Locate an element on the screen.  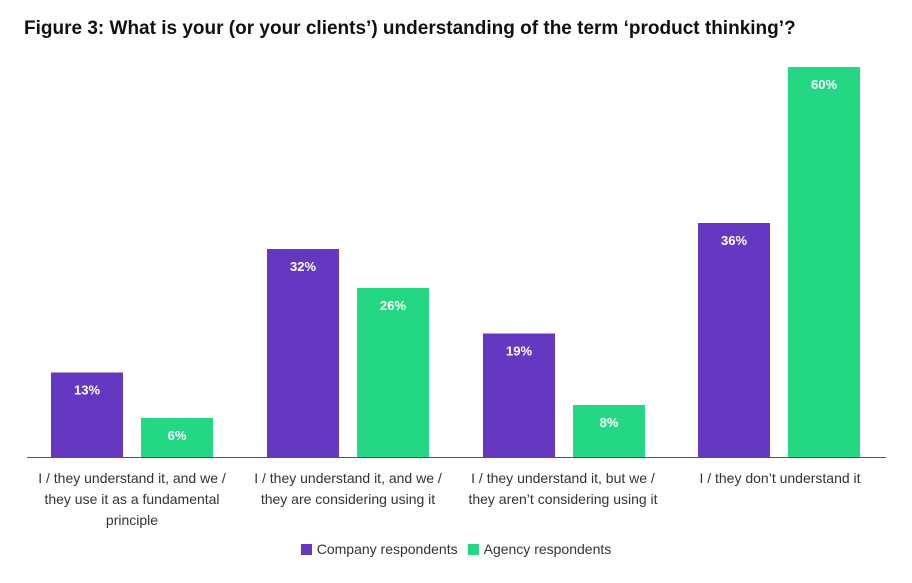
category-label-dont-understand: I / they don’t understand it is located at coordinates (780, 478).